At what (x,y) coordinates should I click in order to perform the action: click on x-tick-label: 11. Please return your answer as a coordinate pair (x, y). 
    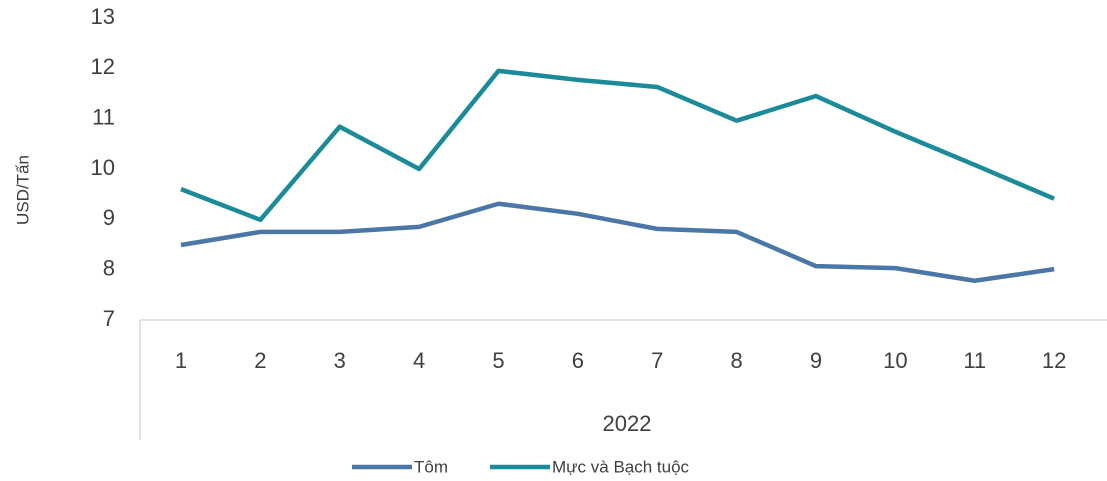
    Looking at the image, I should click on (974, 360).